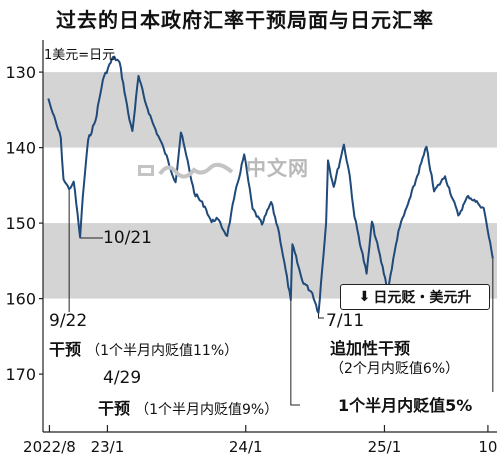  I want to click on watermark: 中文网, so click(223, 166).